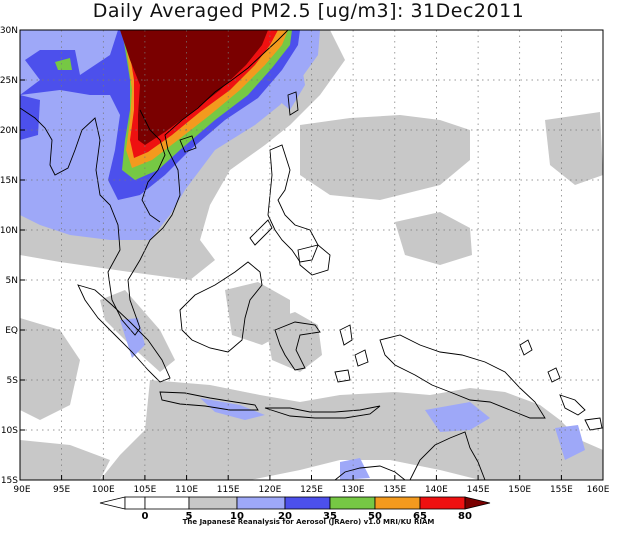  What do you see at coordinates (433, 238) in the screenshot?
I see `gray-region-mid-pacific` at bounding box center [433, 238].